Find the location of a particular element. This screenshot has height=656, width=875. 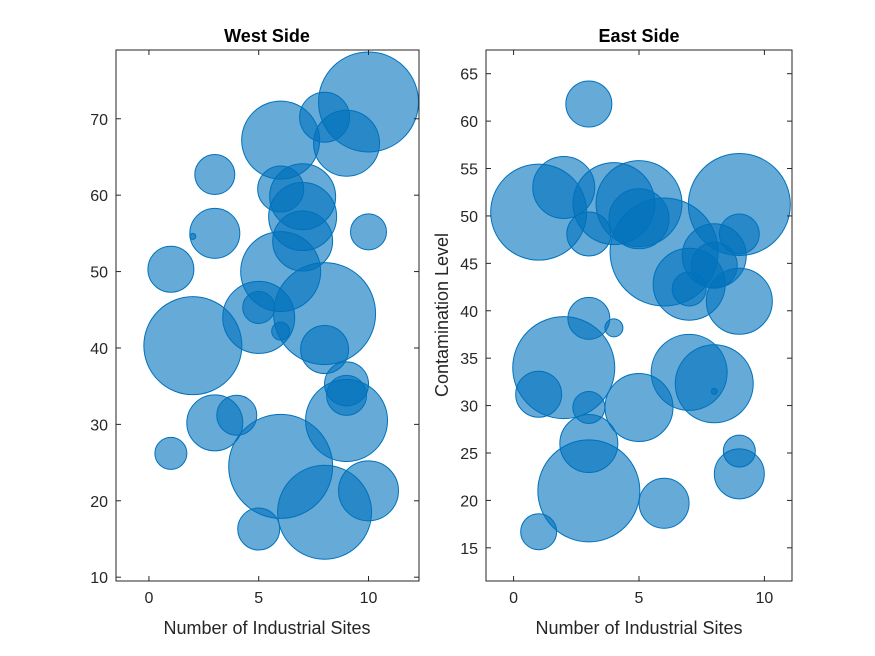

west-title: West Side is located at coordinates (267, 36).